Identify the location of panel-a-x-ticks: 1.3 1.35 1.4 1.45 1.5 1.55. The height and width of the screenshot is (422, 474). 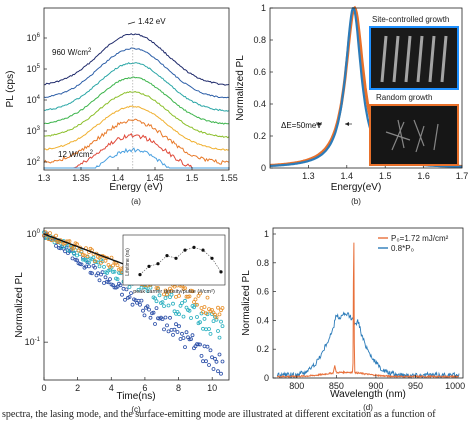
(138, 175).